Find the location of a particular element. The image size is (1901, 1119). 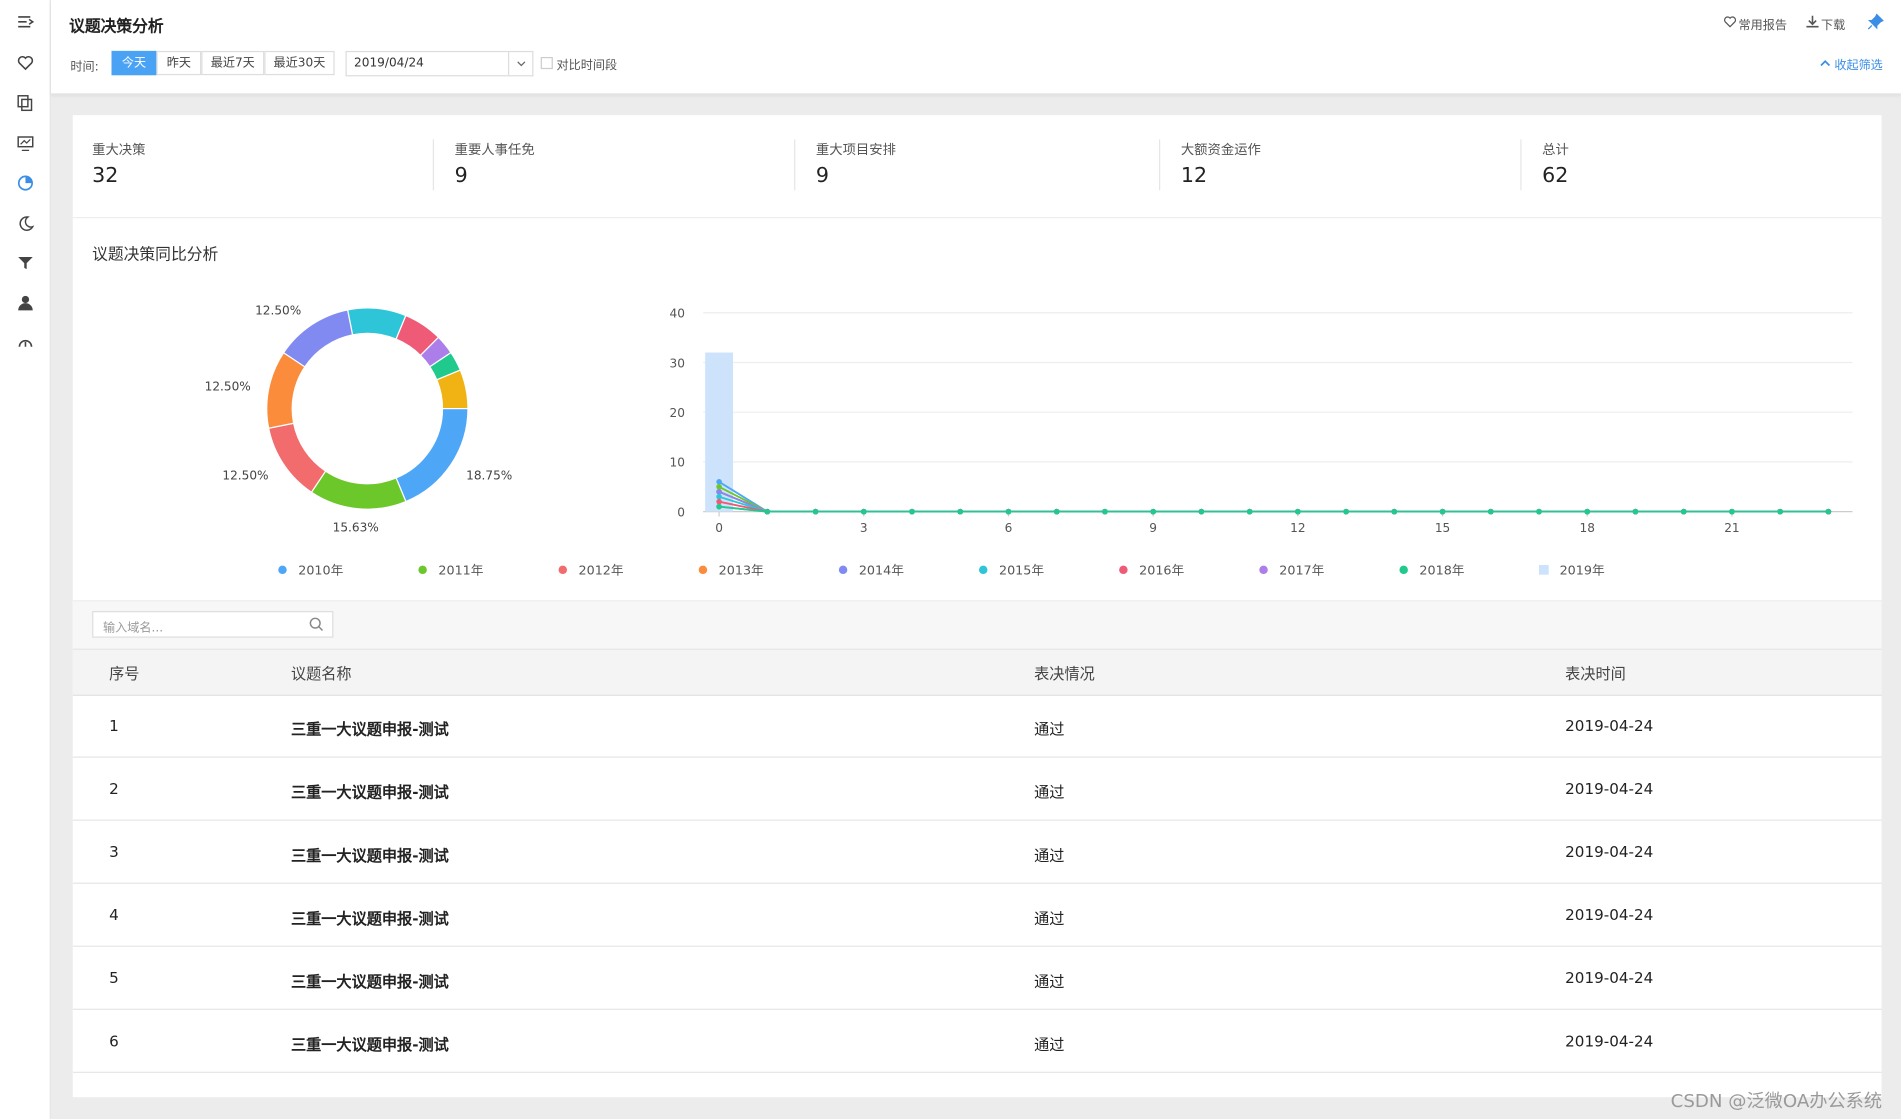

stat-label: 重要人事任免 is located at coordinates (494, 149).